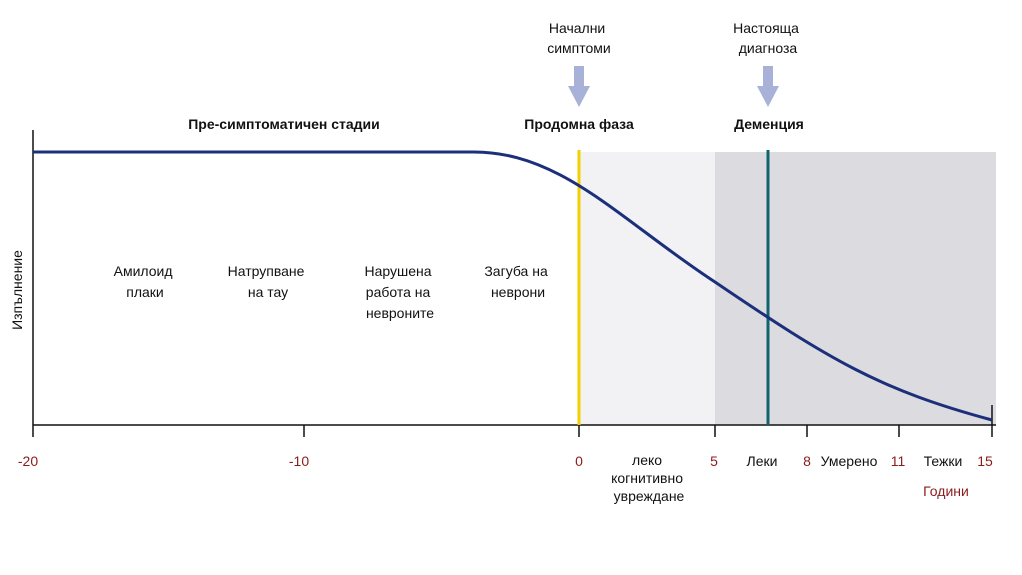 The image size is (1022, 575). Describe the element at coordinates (579, 86) in the screenshot. I see `initial-symptoms-arrow` at that location.